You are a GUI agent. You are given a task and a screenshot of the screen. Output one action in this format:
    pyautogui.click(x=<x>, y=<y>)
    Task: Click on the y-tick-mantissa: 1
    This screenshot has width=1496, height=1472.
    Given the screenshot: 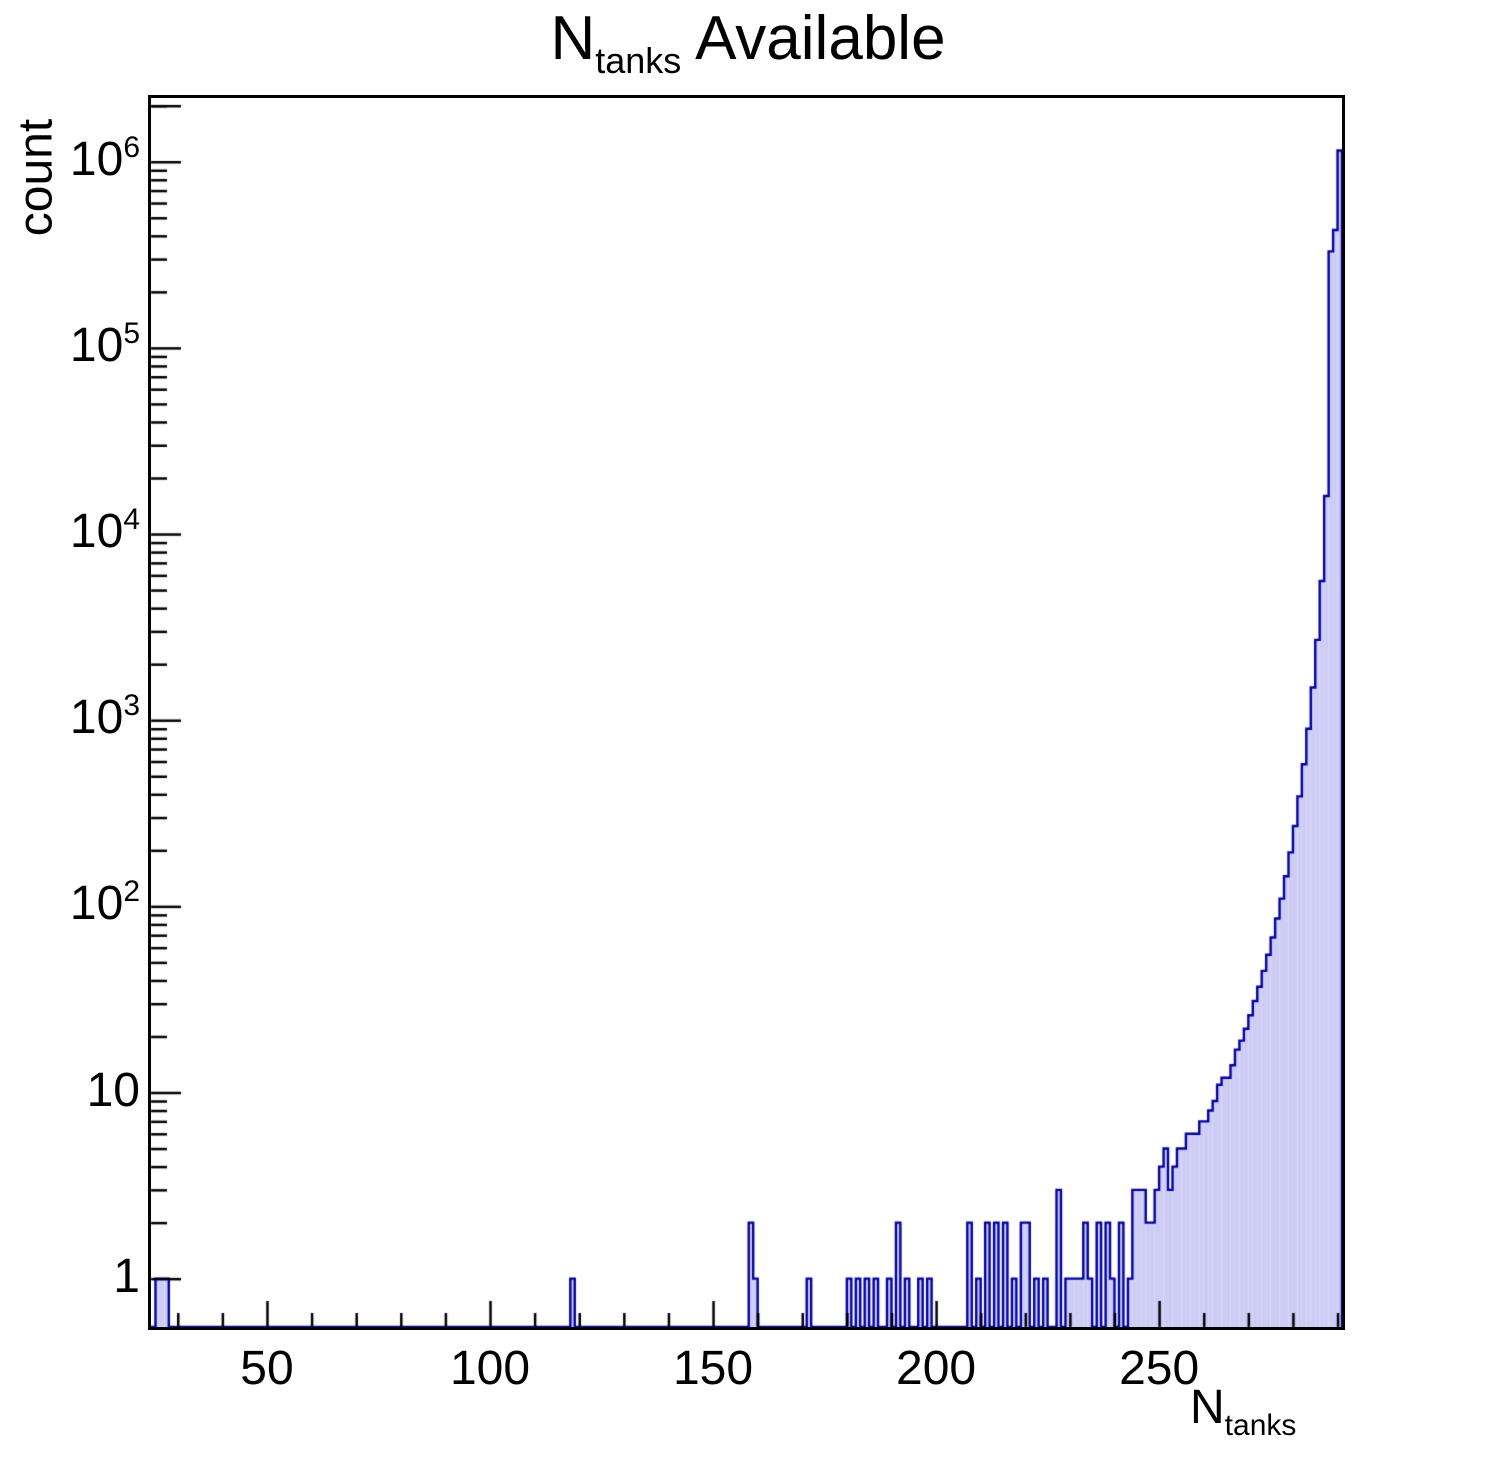 What is the action you would take?
    pyautogui.click(x=126, y=1276)
    